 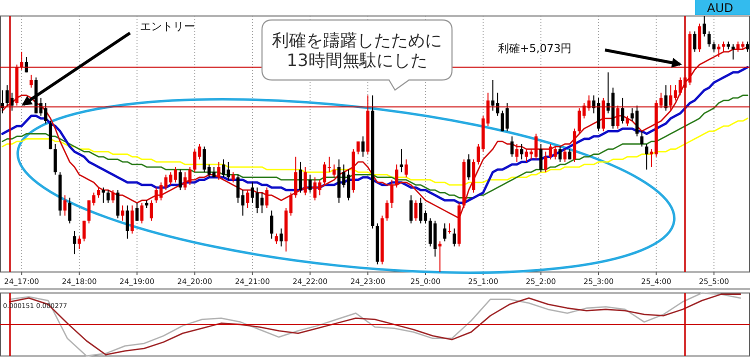 I want to click on annotation: 利確を躊躇したために 13時間無駄にした, so click(x=357, y=51).